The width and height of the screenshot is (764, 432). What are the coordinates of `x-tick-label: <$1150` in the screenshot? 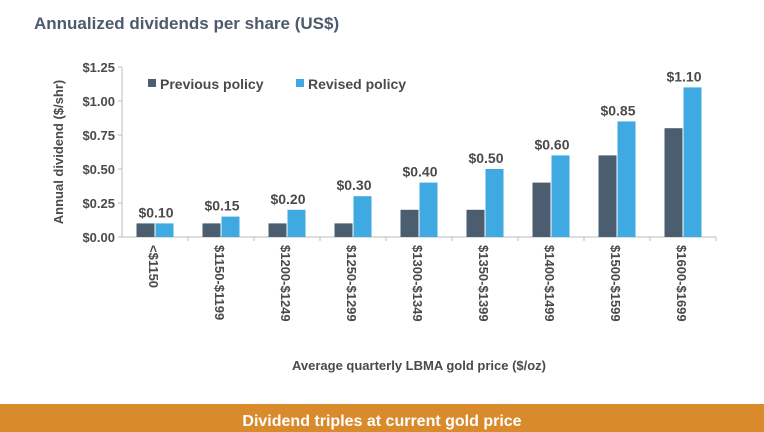 It's located at (153, 266).